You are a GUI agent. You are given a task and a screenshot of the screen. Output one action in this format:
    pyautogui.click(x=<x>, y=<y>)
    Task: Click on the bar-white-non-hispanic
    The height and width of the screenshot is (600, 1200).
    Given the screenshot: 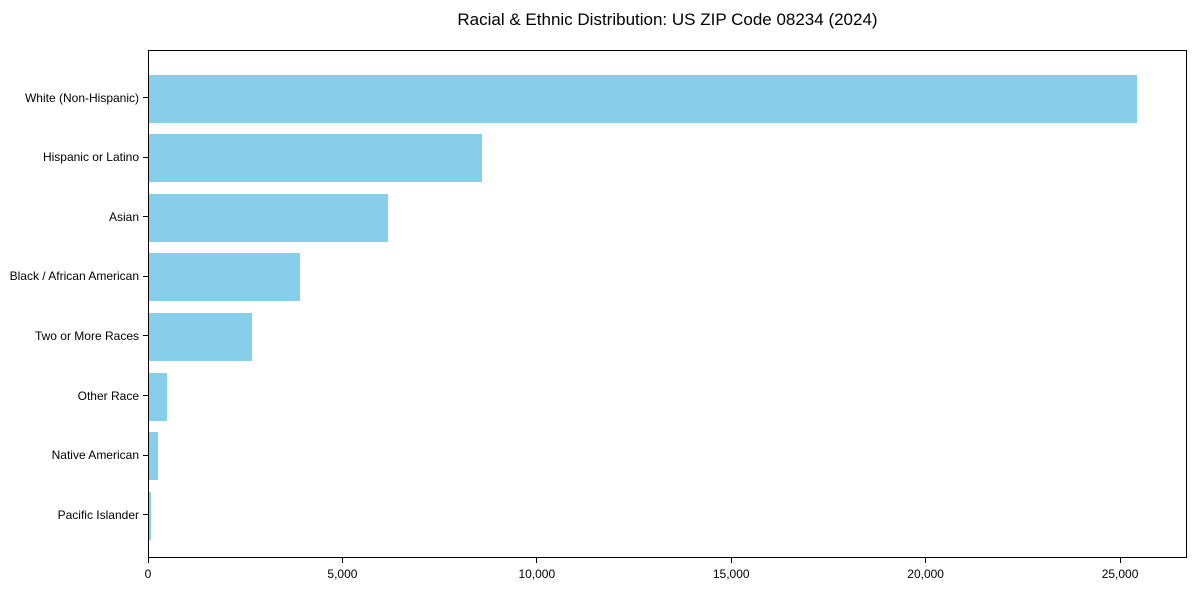 What is the action you would take?
    pyautogui.click(x=643, y=98)
    